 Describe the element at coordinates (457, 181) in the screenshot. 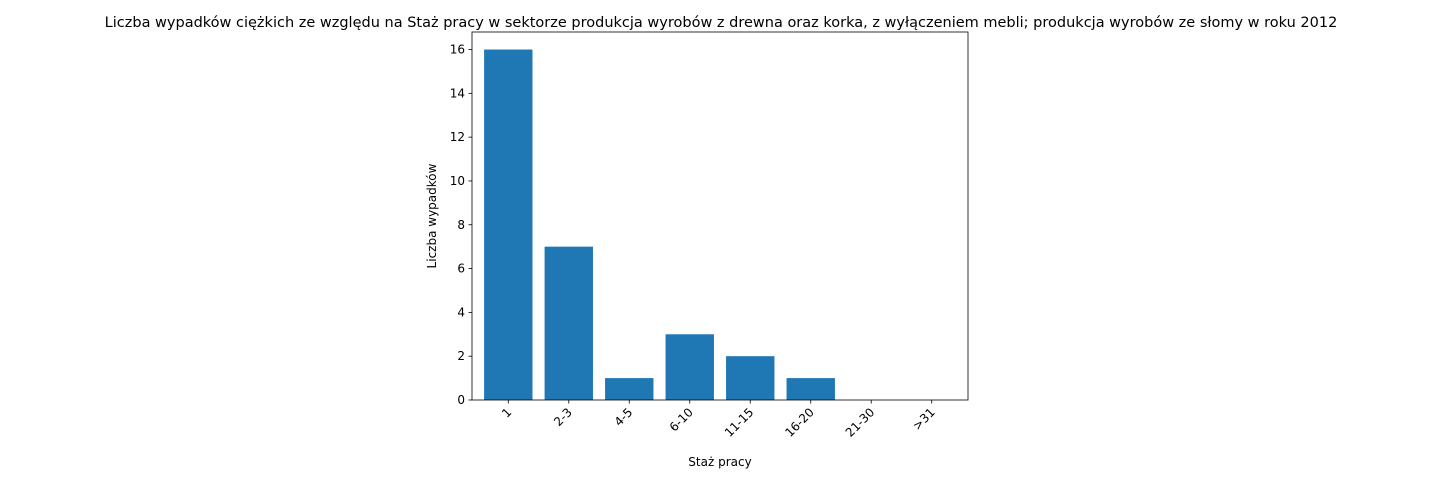

I see `y-tick-label-5: 10` at that location.